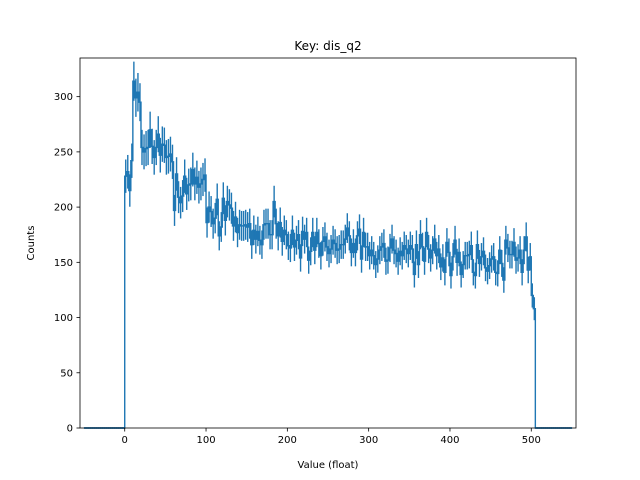 The image size is (640, 480). Describe the element at coordinates (70, 429) in the screenshot. I see `y-tick-label: 0` at that location.